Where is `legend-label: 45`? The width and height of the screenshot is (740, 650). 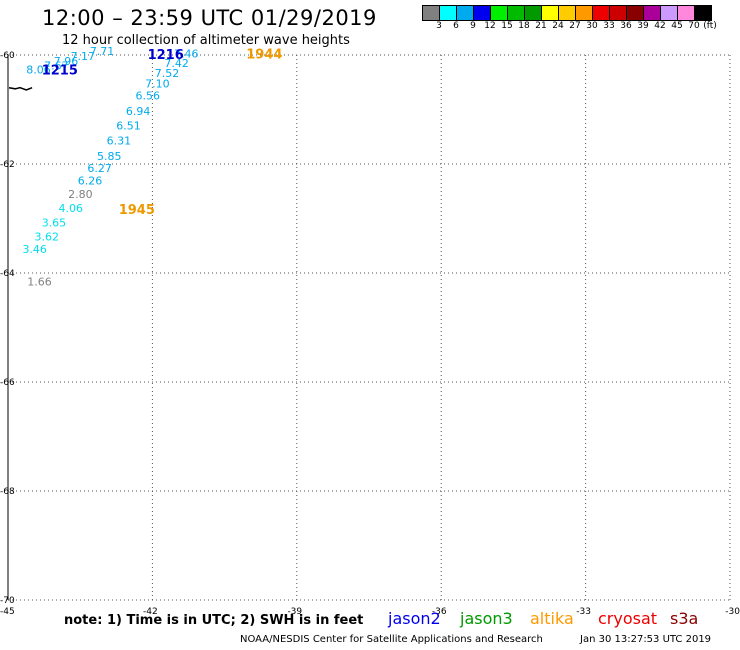
legend-label: 45 is located at coordinates (677, 26).